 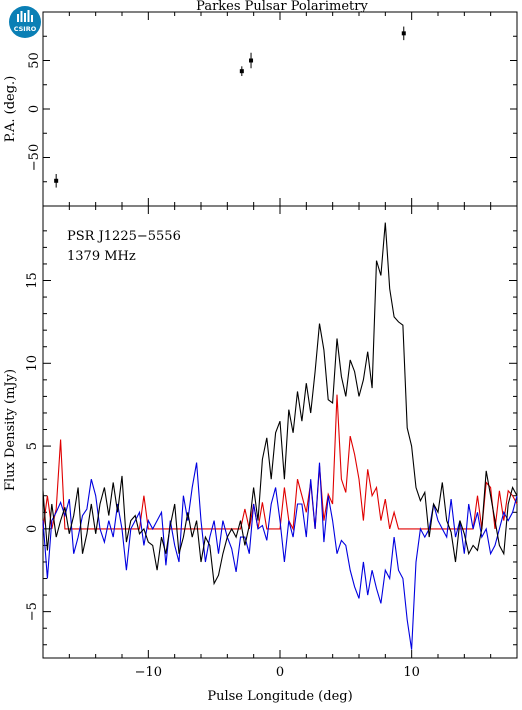 What do you see at coordinates (25, 16) in the screenshot?
I see `signal-bars-icon` at bounding box center [25, 16].